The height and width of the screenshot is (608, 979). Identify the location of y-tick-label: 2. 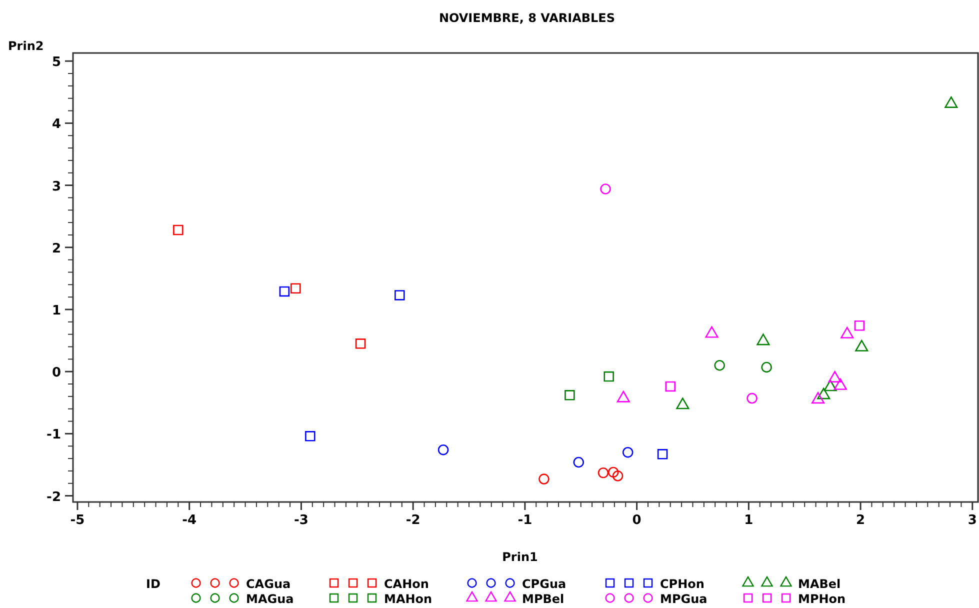
(56, 248).